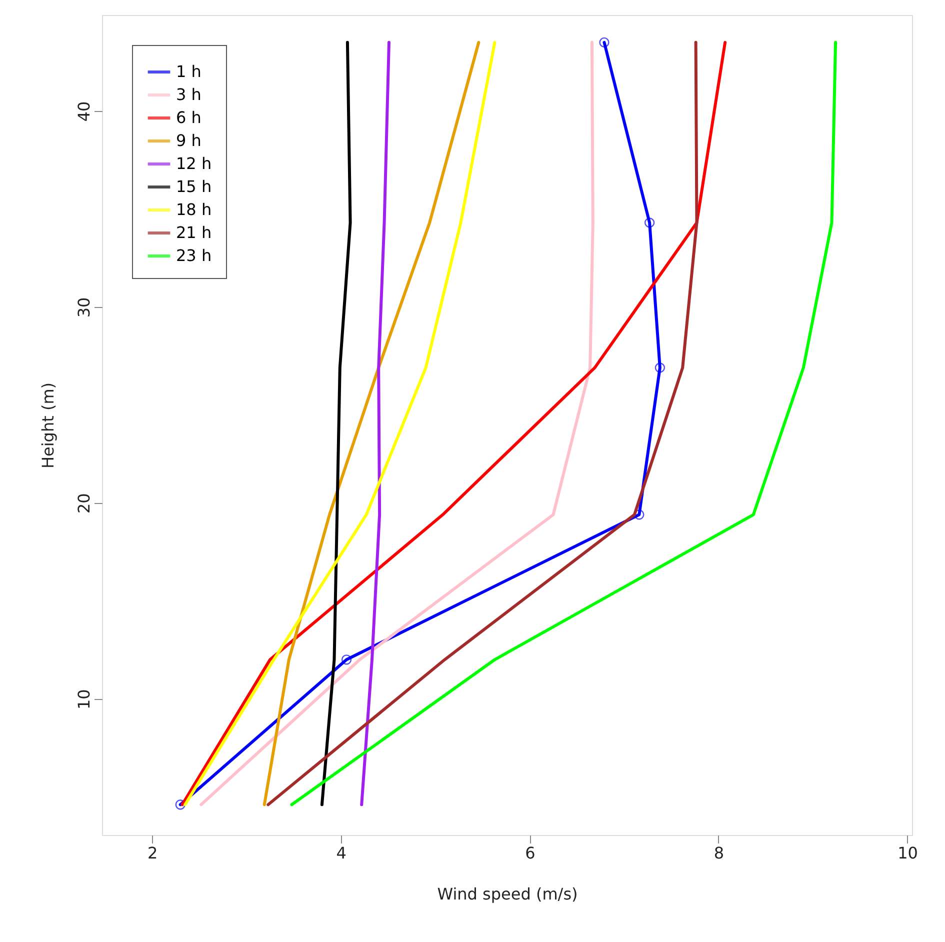 The image size is (945, 942). What do you see at coordinates (507, 894) in the screenshot?
I see `x-axis-title: Wind speed (m/s)` at bounding box center [507, 894].